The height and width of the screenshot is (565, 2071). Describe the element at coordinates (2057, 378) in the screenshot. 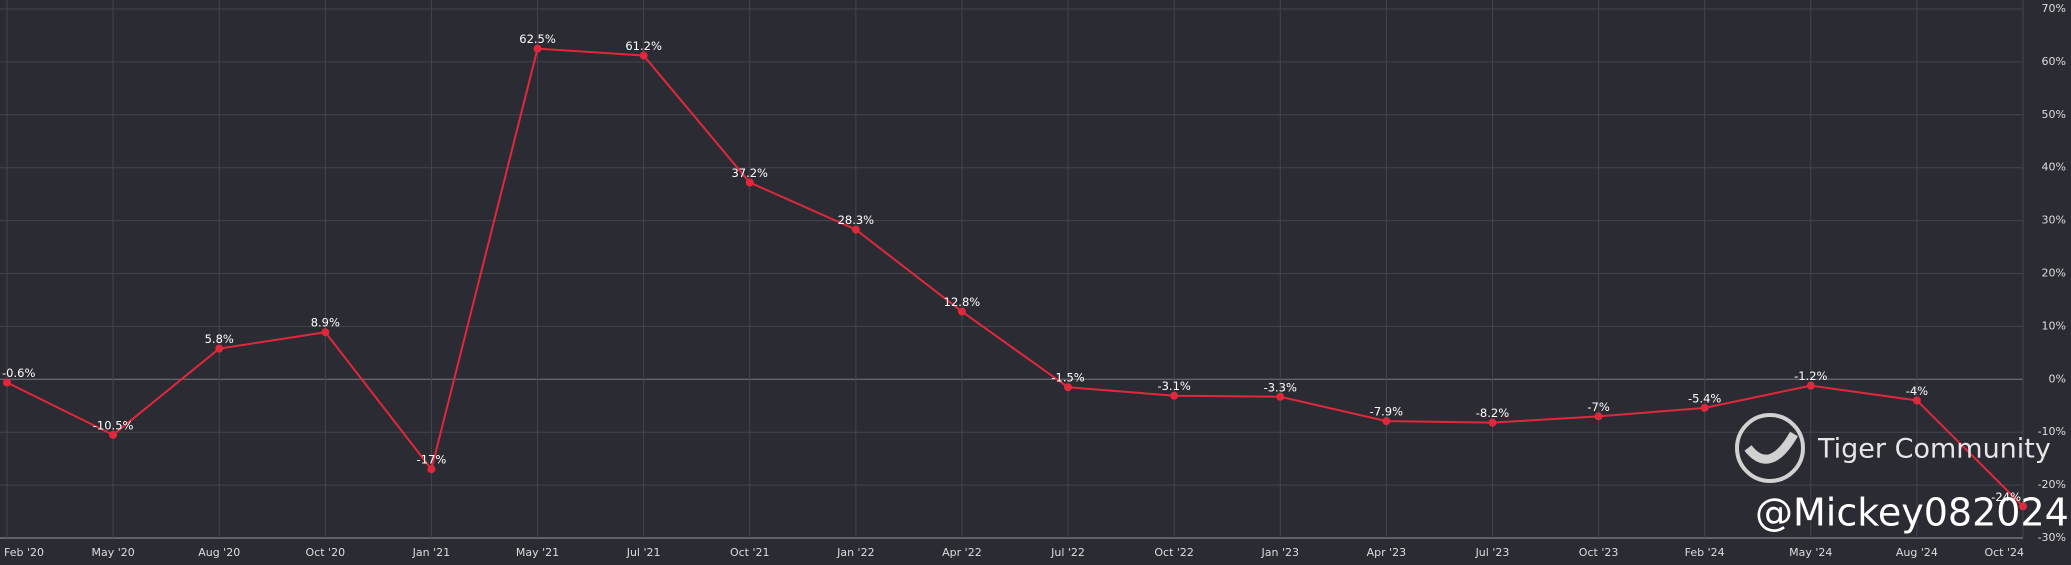

I see `y-tick-label: 0%` at that location.